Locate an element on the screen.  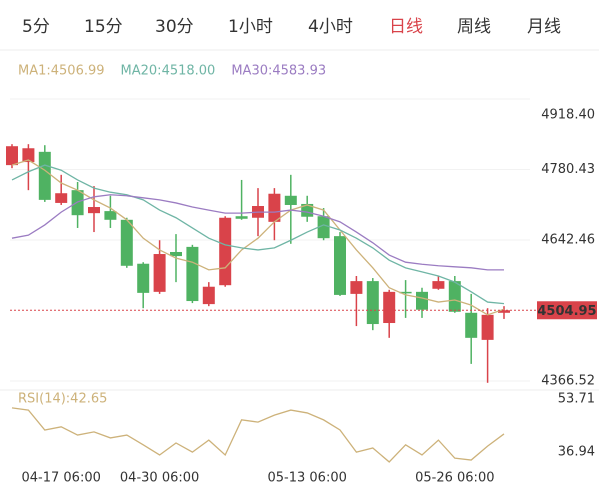
legend-entry: RSI(14):42.65 is located at coordinates (62, 399).